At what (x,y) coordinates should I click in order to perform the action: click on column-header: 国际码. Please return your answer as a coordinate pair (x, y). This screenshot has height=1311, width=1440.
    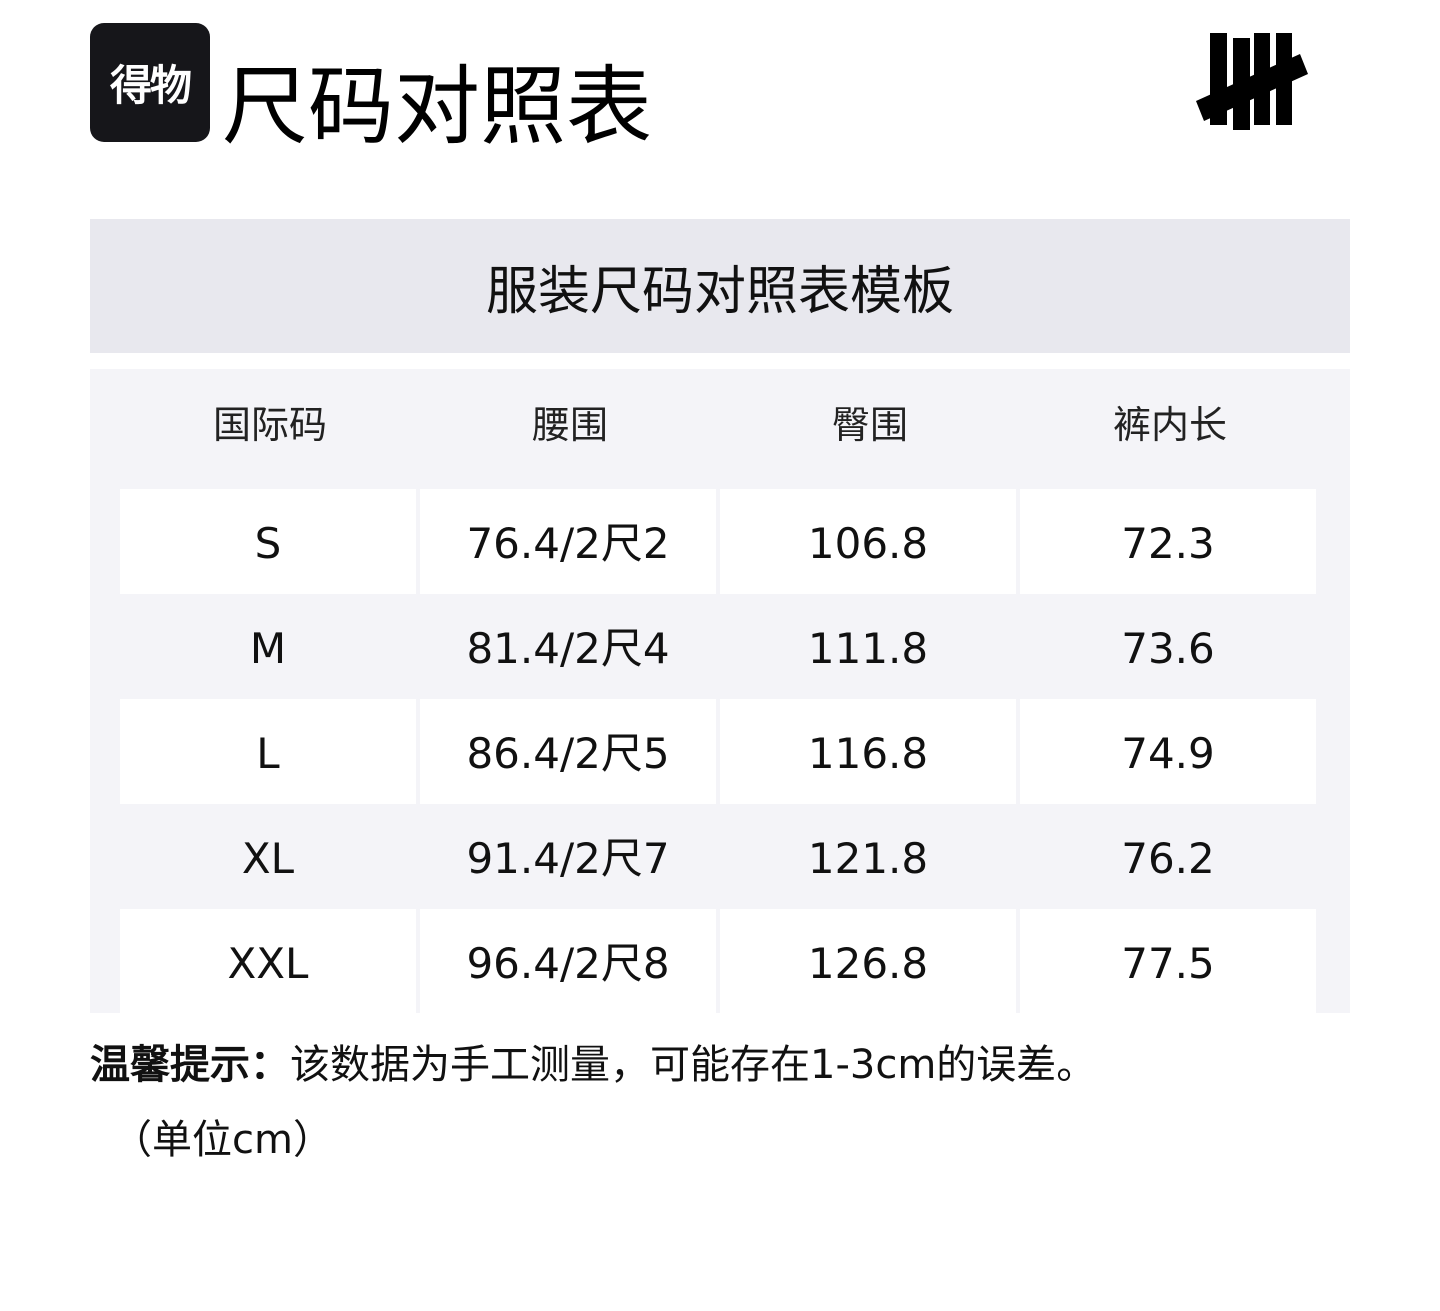
    Looking at the image, I should click on (269, 425).